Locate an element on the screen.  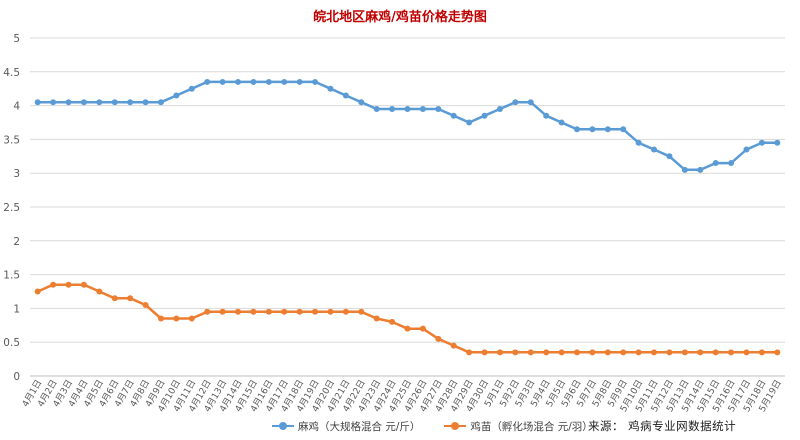
chart-title: 皖北地区麻鸡/鸡苗价格走势图 is located at coordinates (400, 17).